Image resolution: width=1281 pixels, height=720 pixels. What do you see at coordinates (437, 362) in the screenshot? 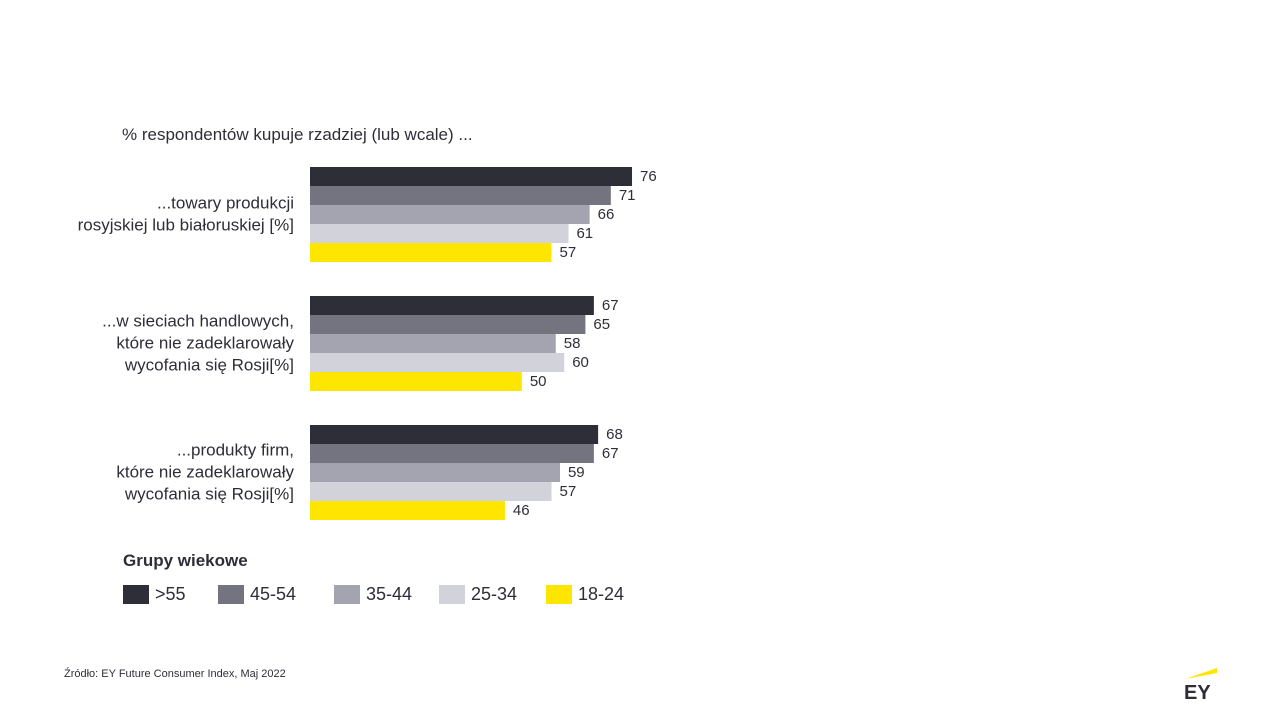
I see `bar-2534-group2` at bounding box center [437, 362].